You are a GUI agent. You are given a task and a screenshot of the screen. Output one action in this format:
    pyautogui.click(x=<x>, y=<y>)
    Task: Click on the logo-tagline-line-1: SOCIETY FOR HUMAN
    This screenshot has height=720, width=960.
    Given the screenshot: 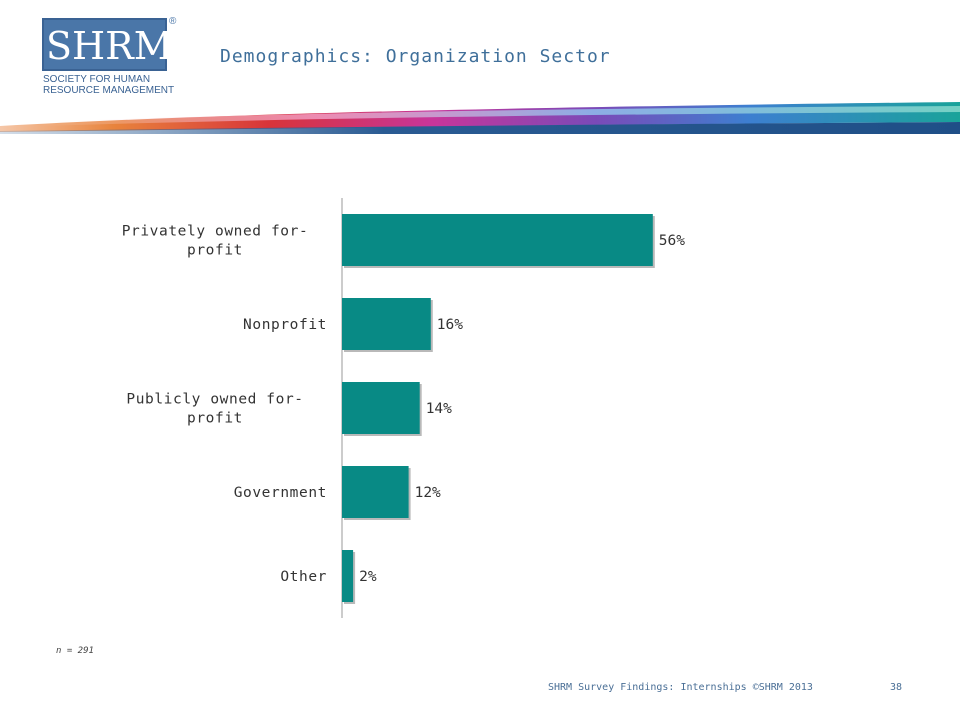 What is the action you would take?
    pyautogui.click(x=97, y=79)
    